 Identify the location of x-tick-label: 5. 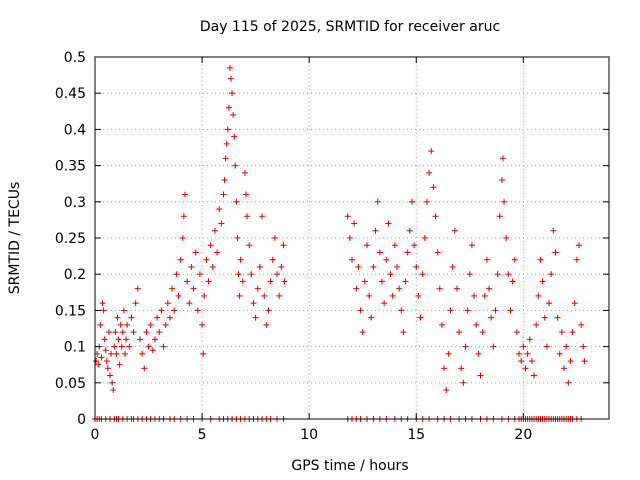
(202, 435).